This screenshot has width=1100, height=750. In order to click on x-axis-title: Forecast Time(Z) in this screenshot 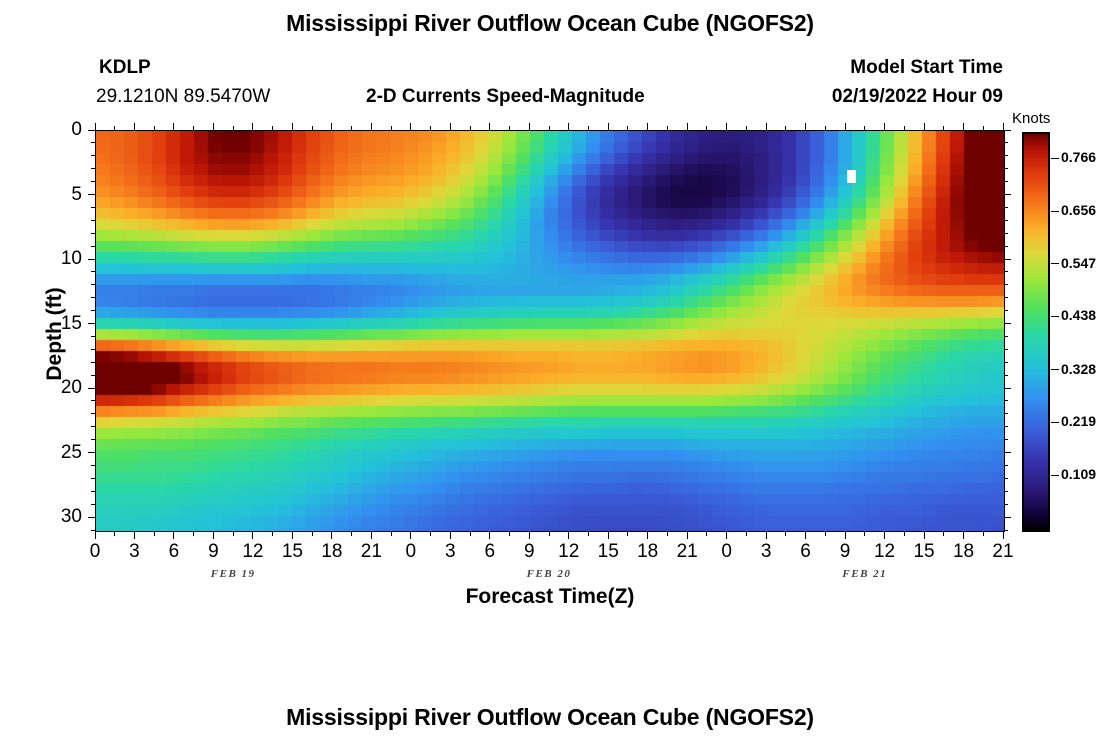, I will do `click(550, 596)`.